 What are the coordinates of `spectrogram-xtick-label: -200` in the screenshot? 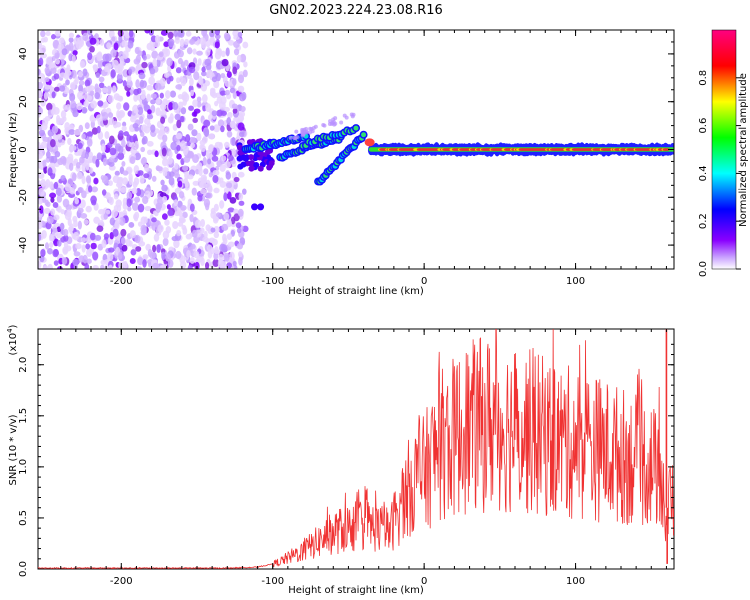 It's located at (121, 281).